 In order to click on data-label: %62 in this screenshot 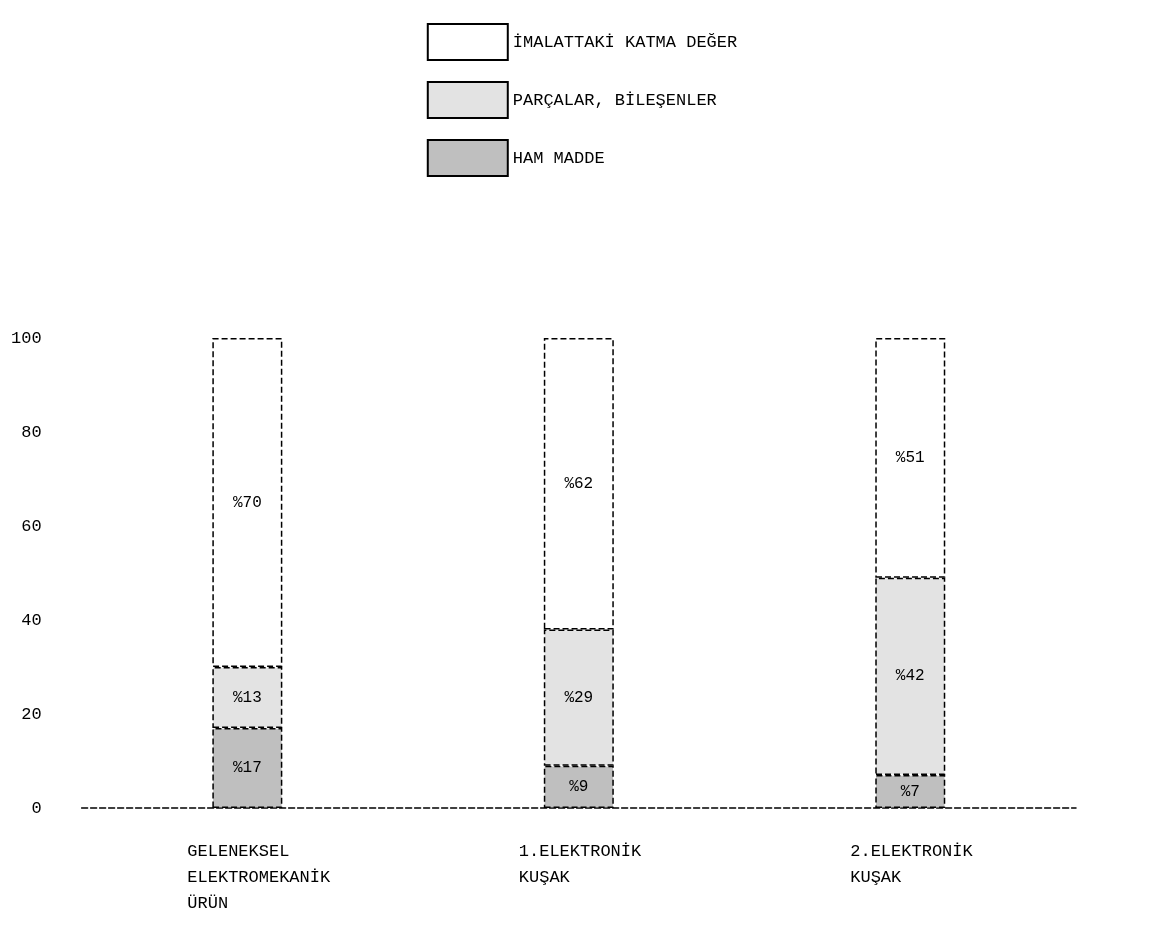, I will do `click(579, 483)`.